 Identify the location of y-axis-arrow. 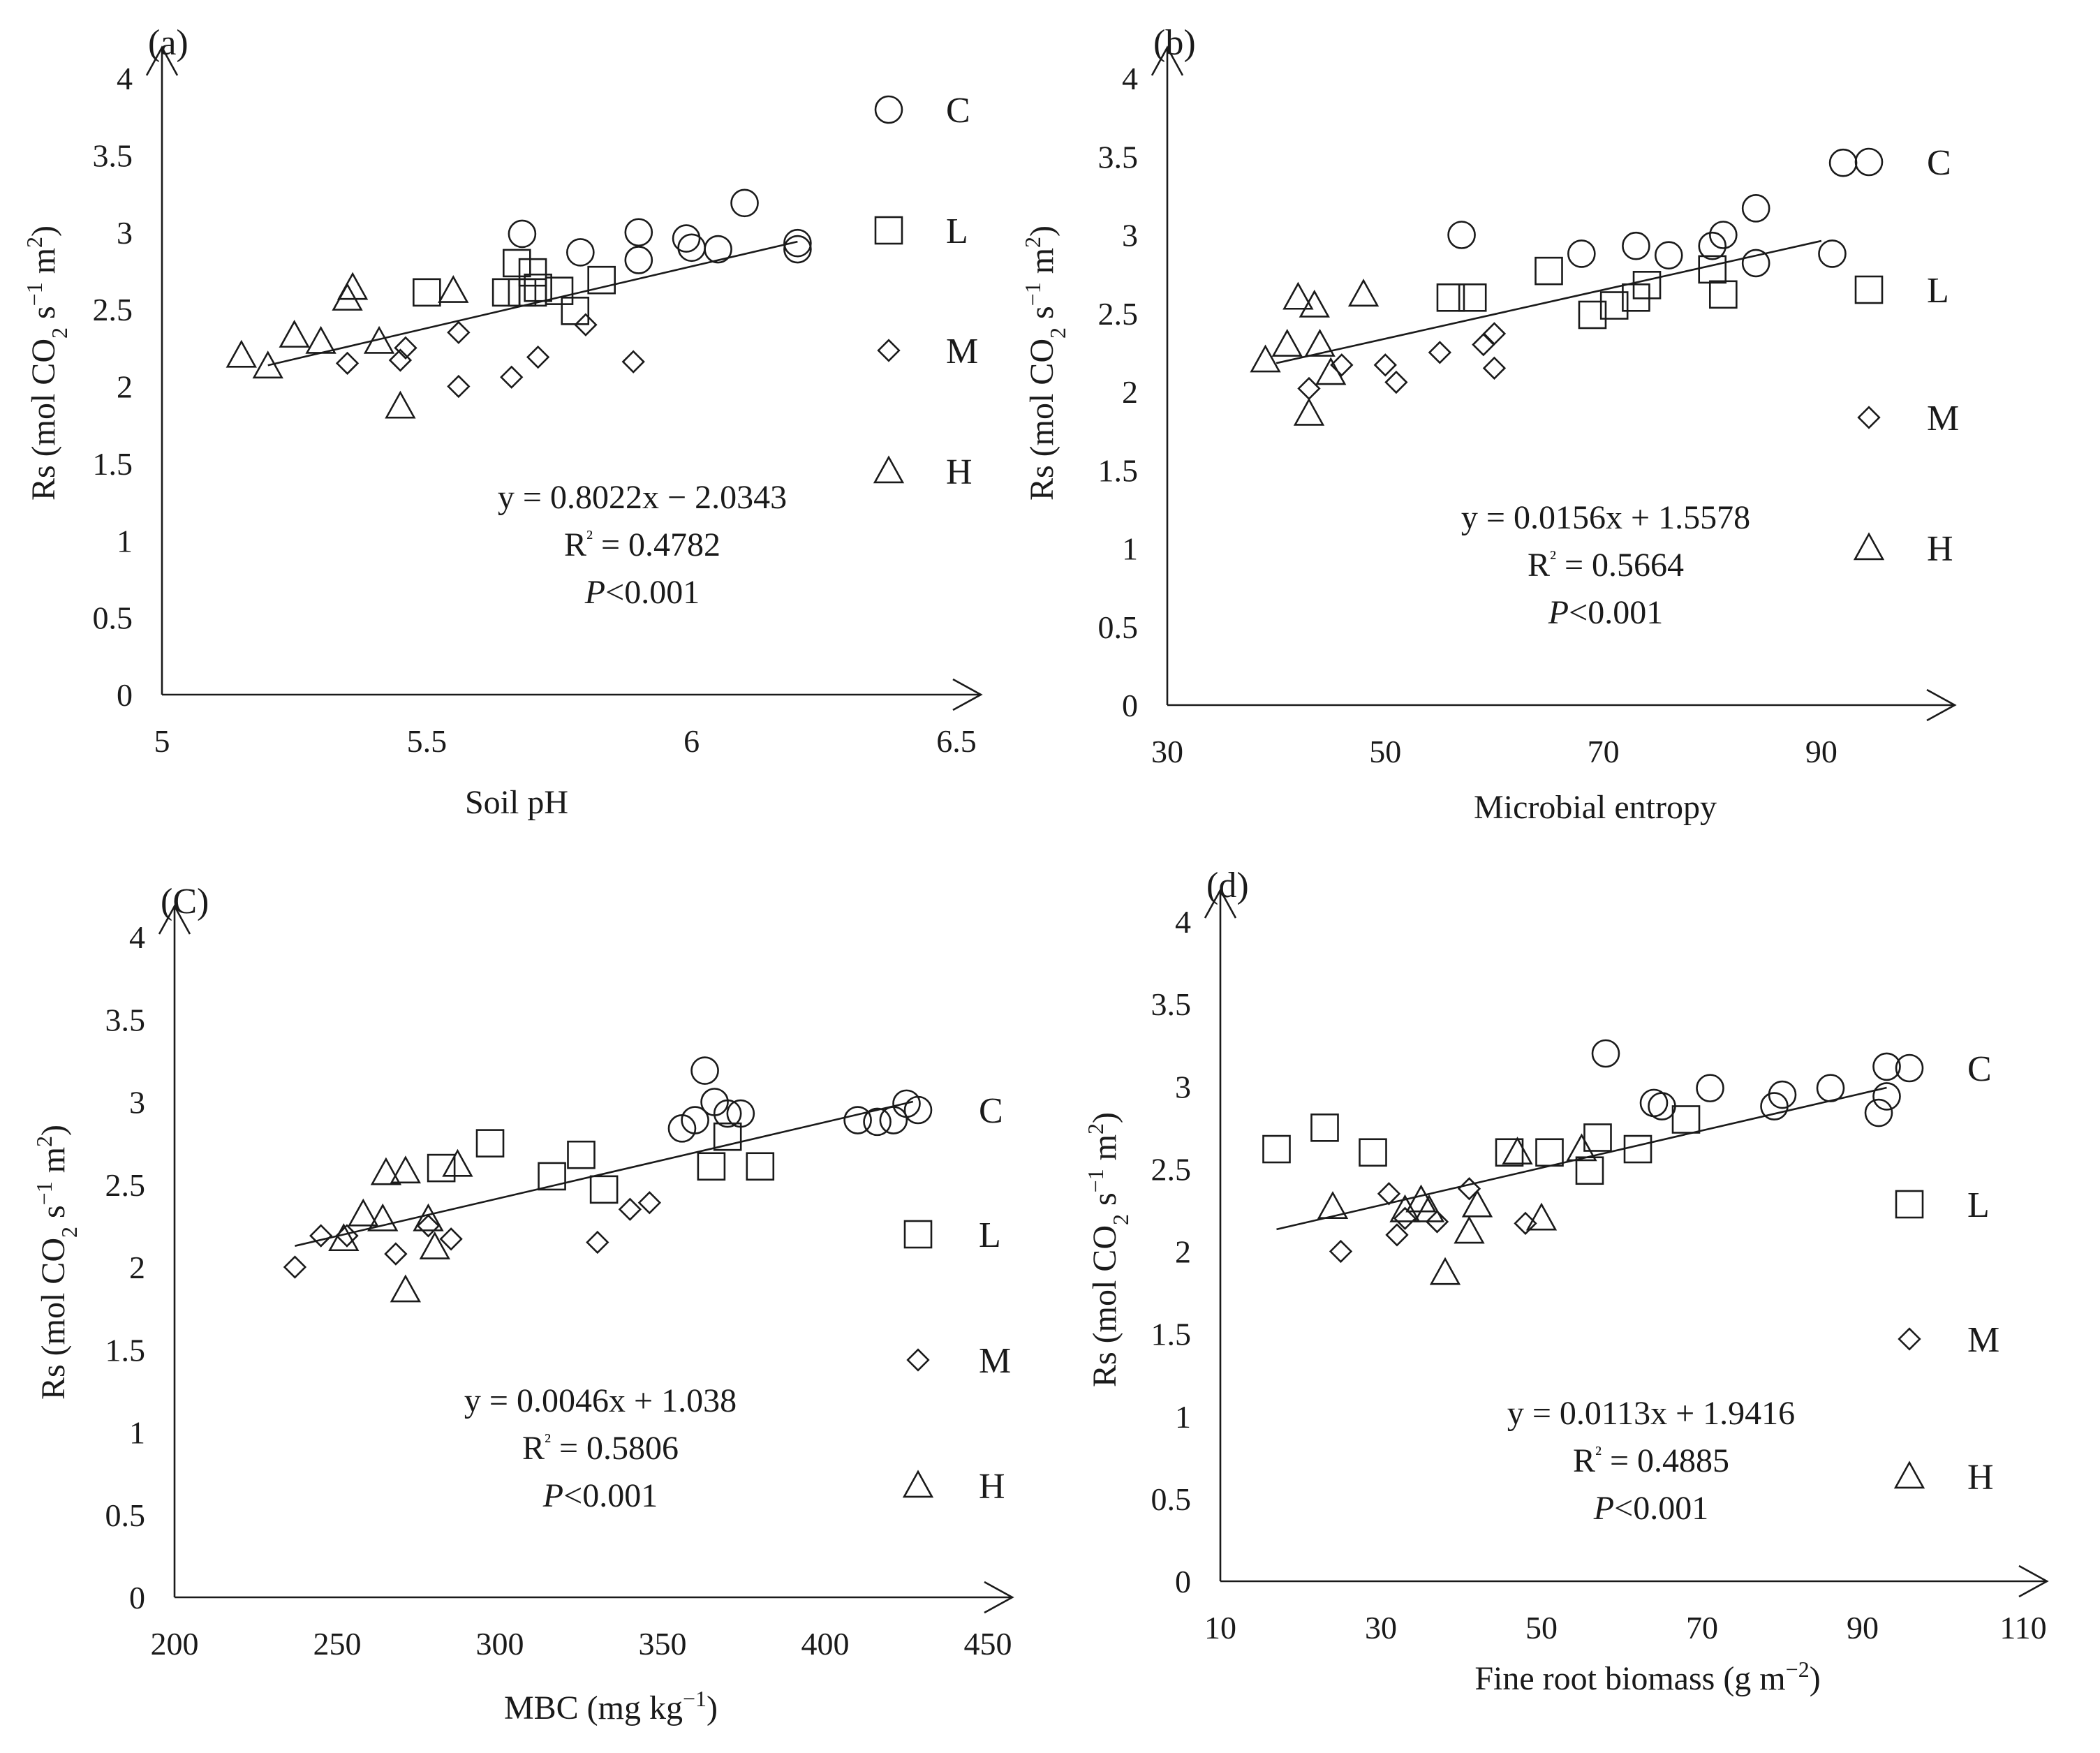
(174, 920).